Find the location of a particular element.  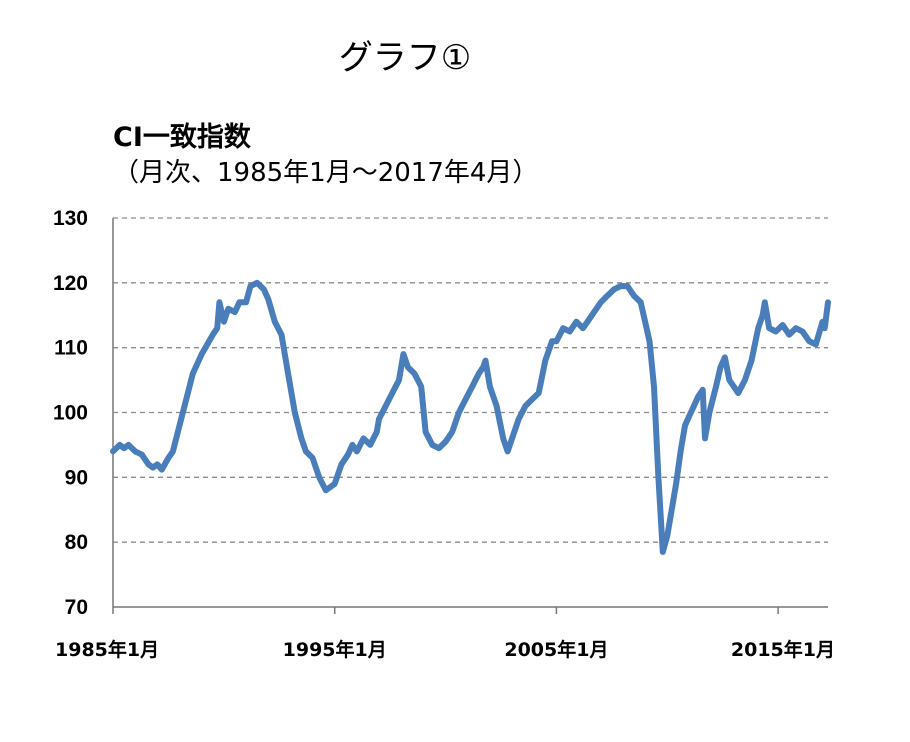

y-axis-ticks: 70 80 90 100 110 120 130 is located at coordinates (70, 413).